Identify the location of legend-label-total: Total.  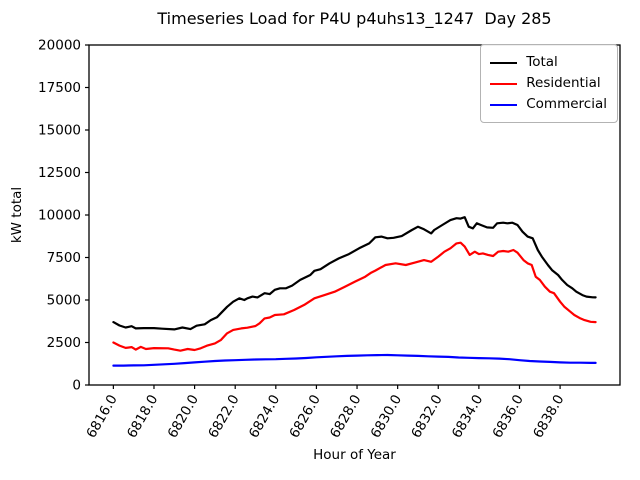
(542, 61).